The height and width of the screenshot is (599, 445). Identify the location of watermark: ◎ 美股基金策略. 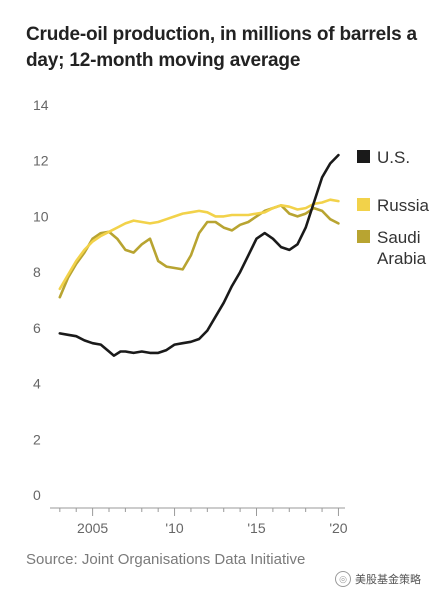
(378, 579).